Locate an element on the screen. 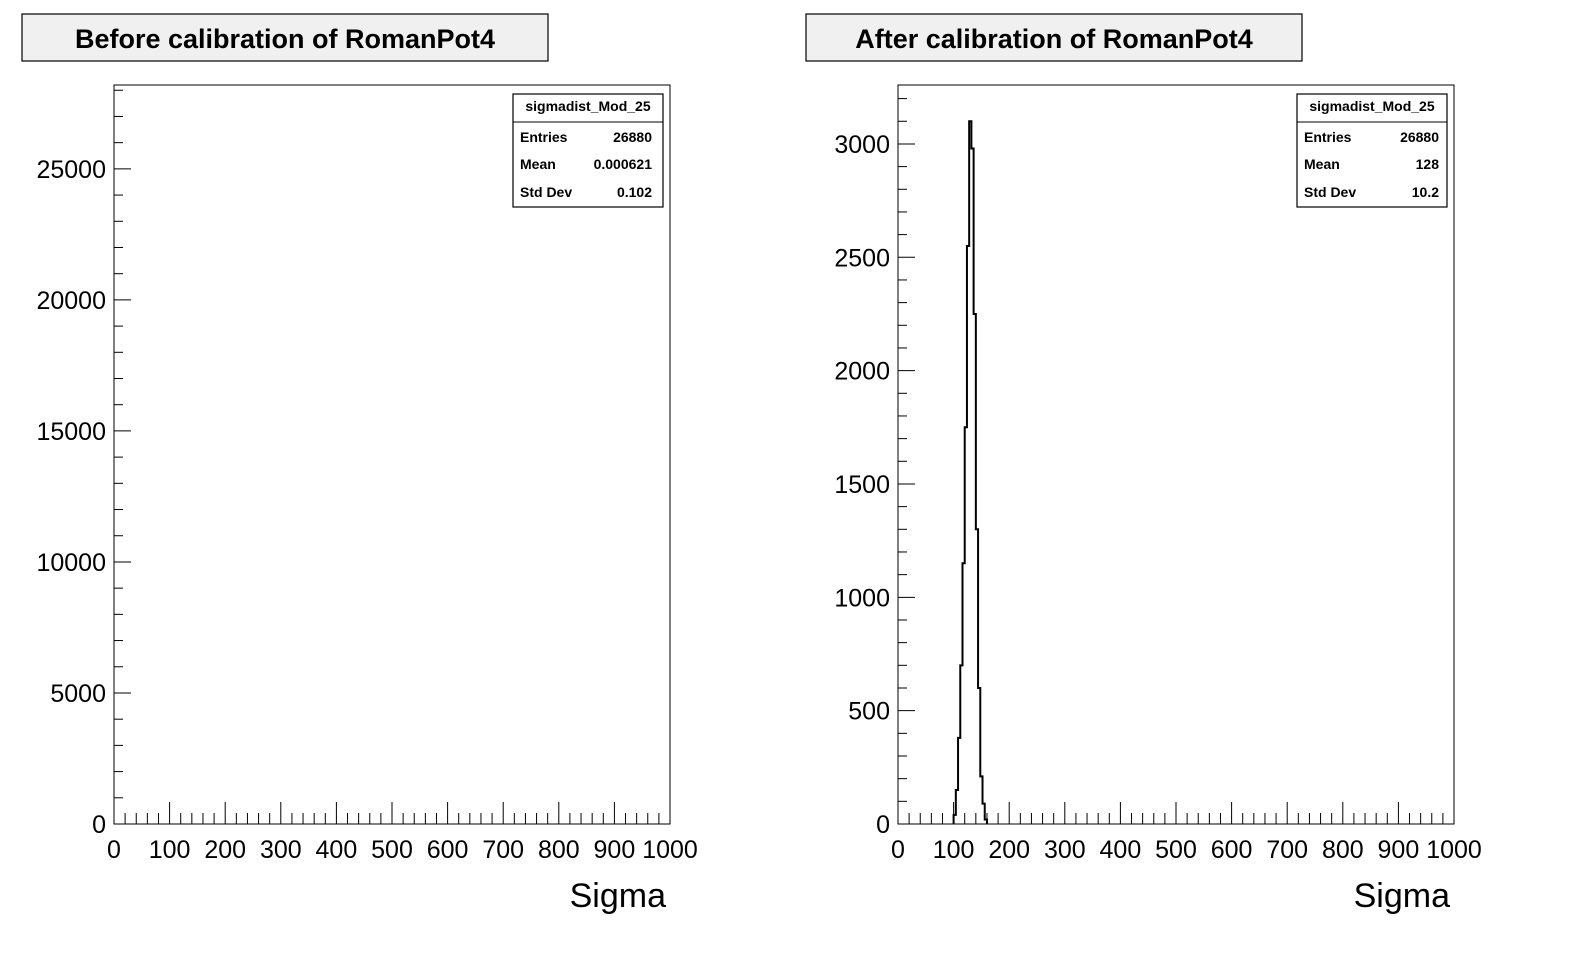  y-tick-label: 1000 is located at coordinates (862, 598).